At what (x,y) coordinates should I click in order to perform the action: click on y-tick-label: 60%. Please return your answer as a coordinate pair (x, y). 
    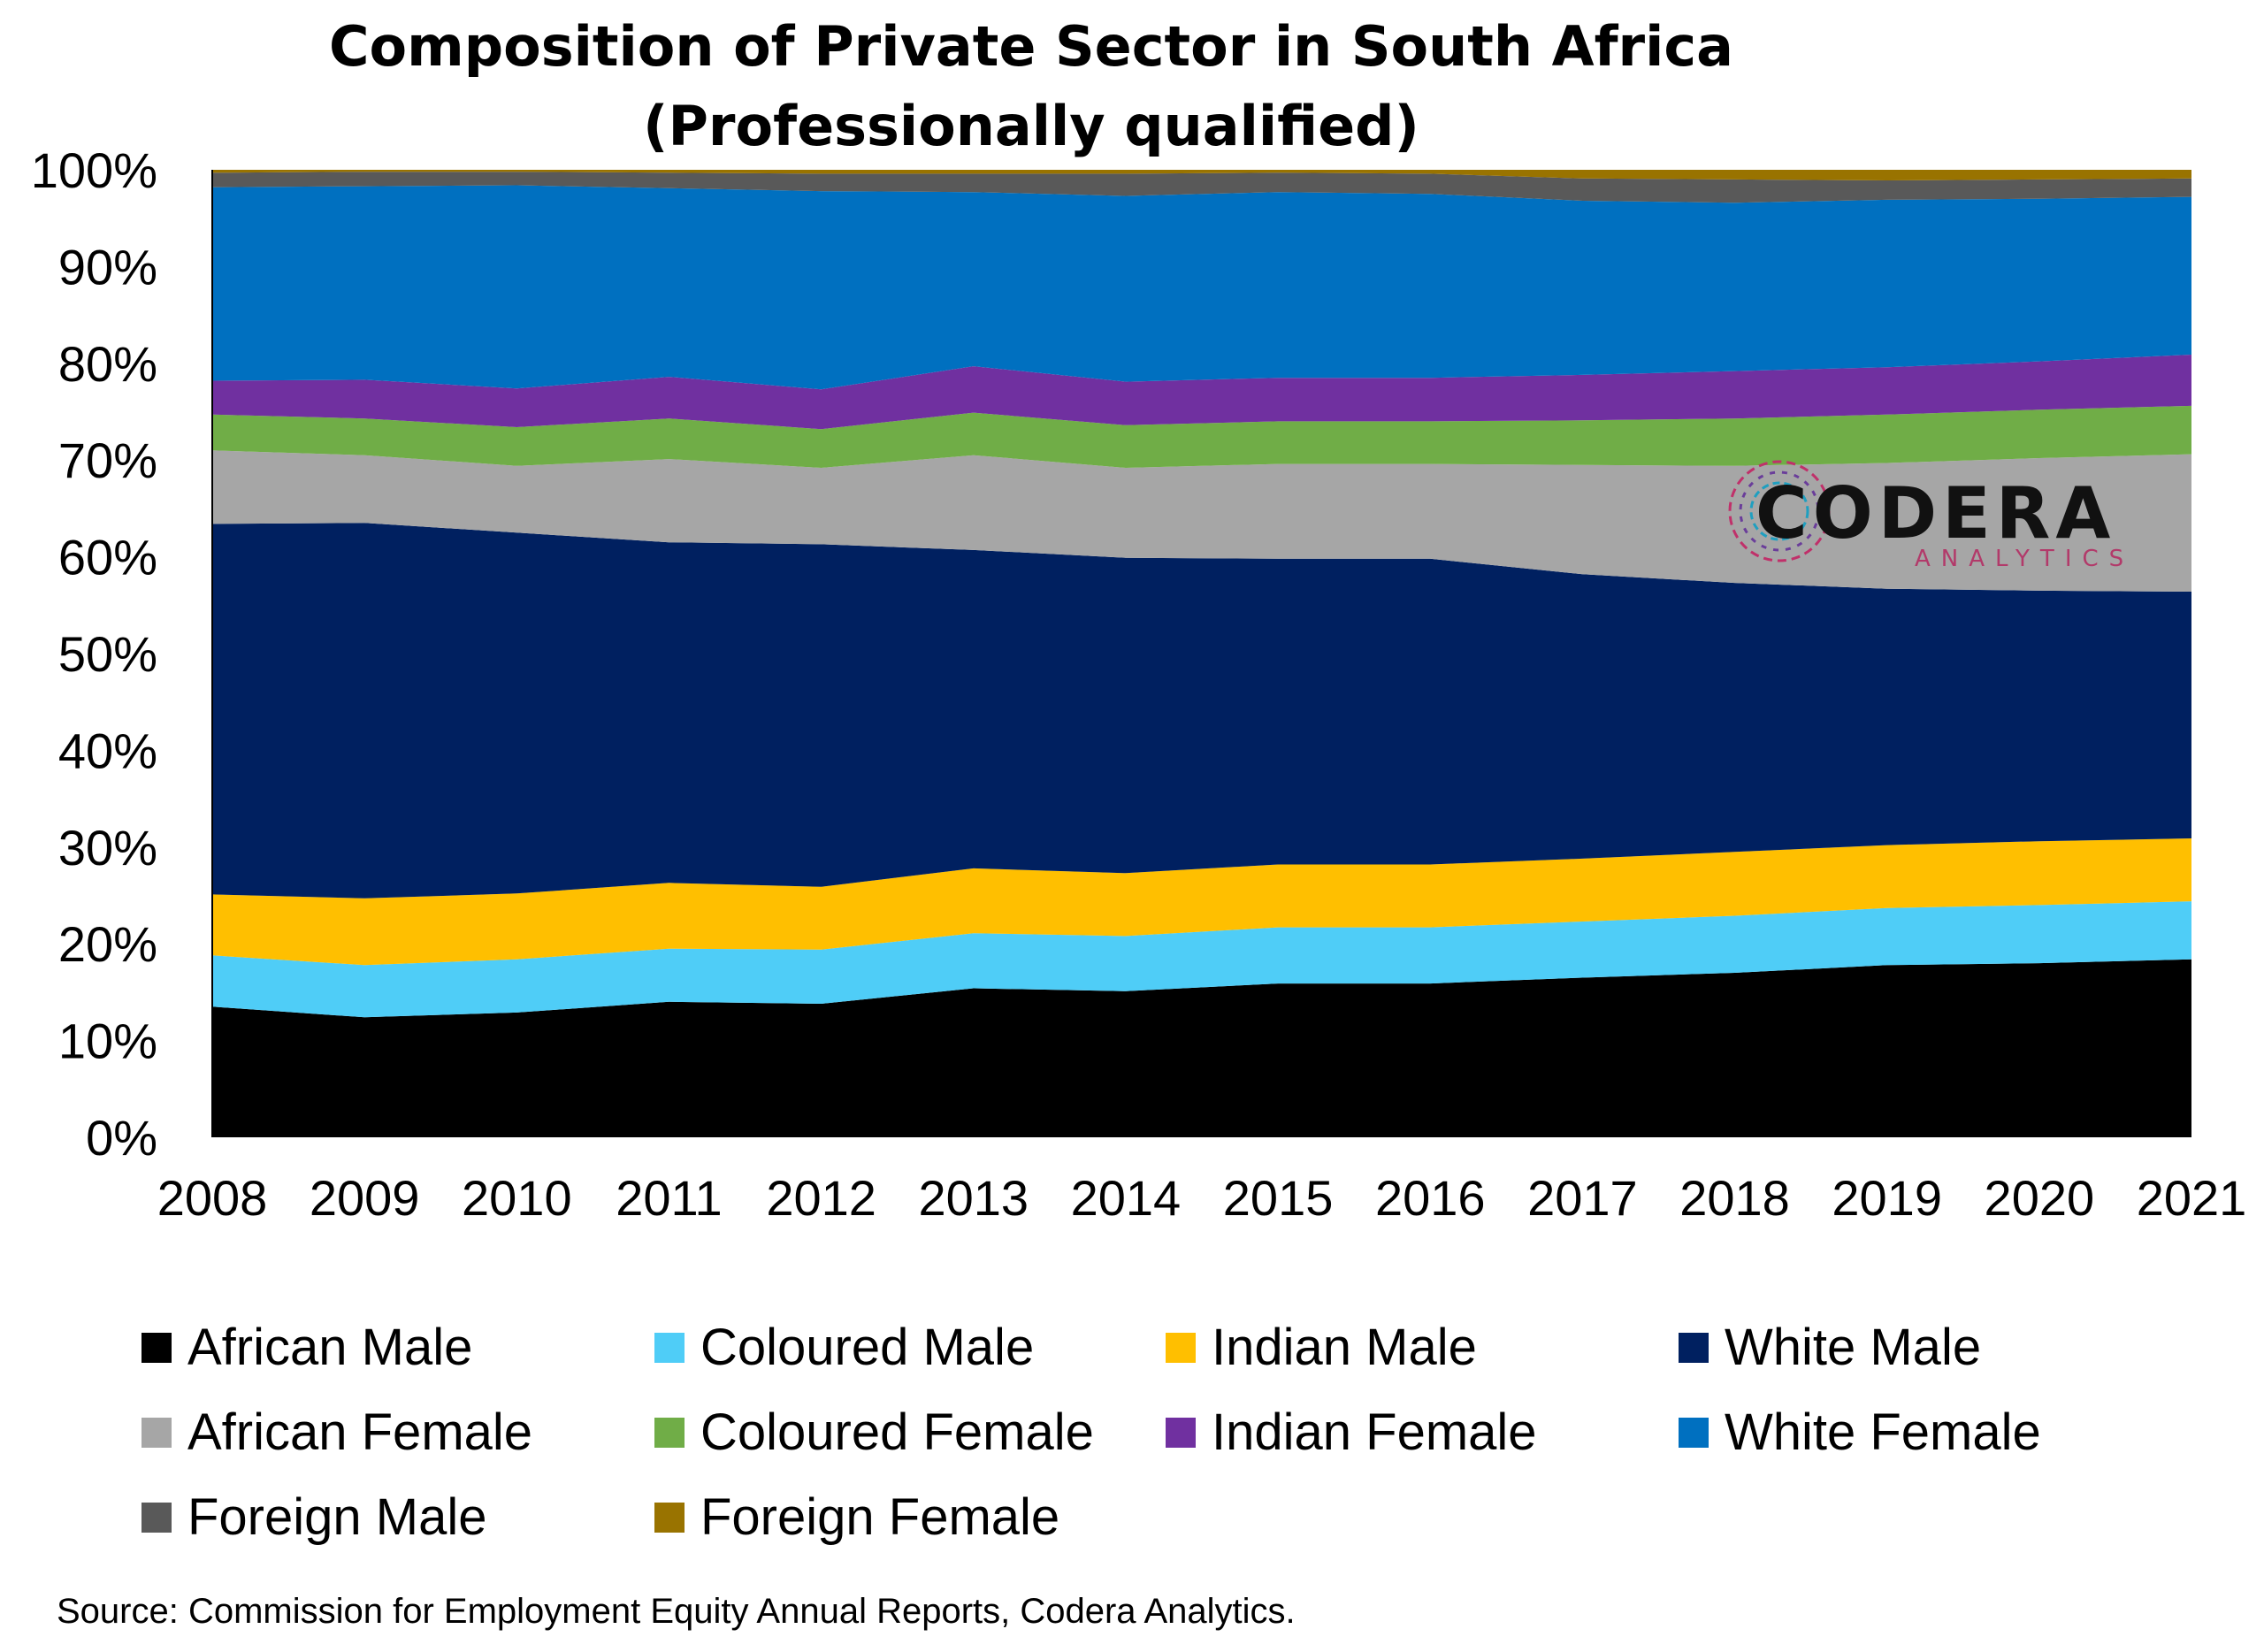
    Looking at the image, I should click on (108, 557).